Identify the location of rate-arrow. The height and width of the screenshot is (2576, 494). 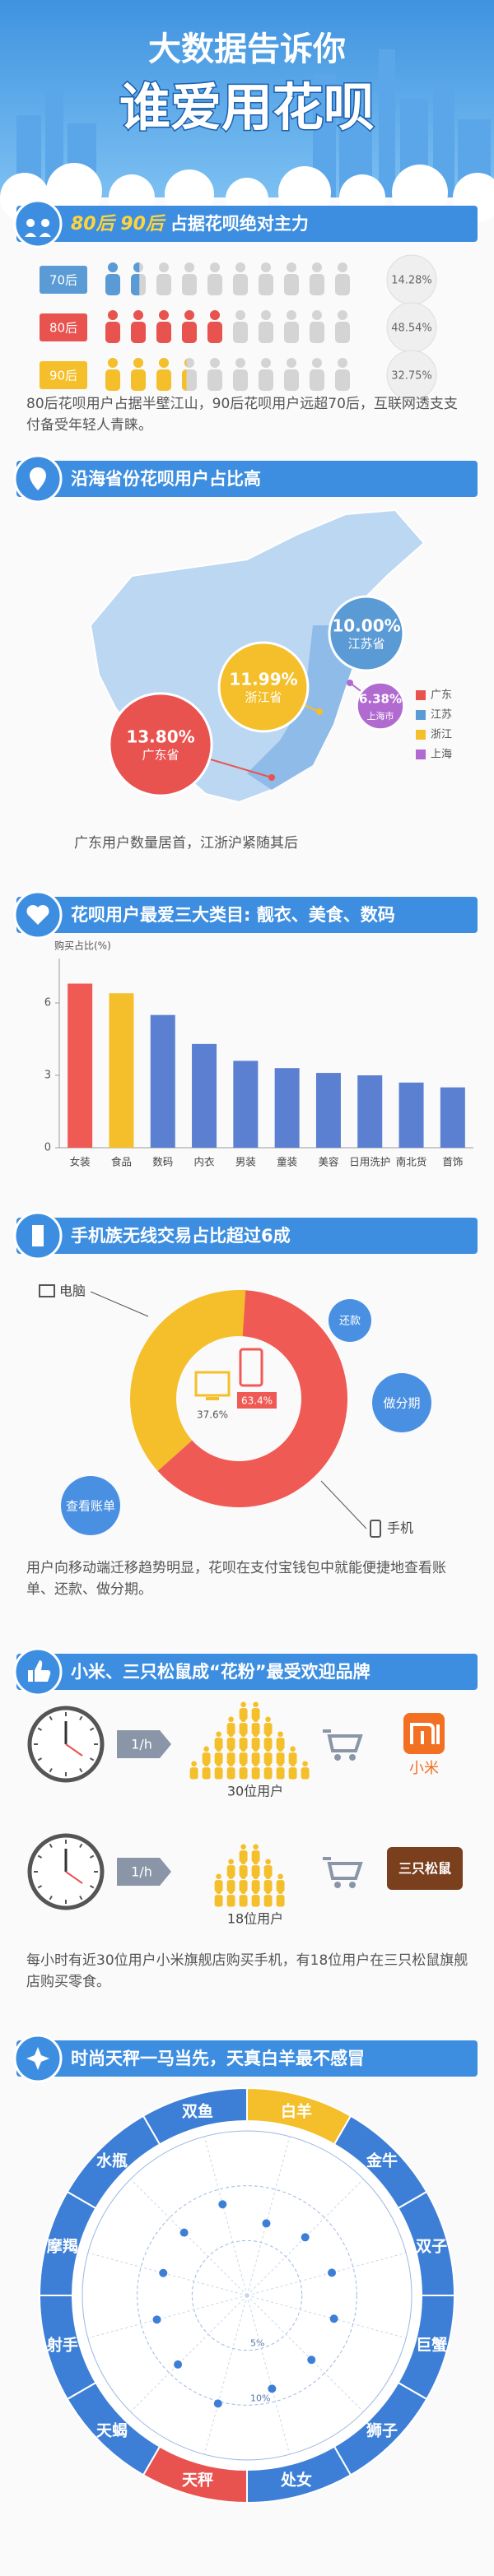
(144, 1744).